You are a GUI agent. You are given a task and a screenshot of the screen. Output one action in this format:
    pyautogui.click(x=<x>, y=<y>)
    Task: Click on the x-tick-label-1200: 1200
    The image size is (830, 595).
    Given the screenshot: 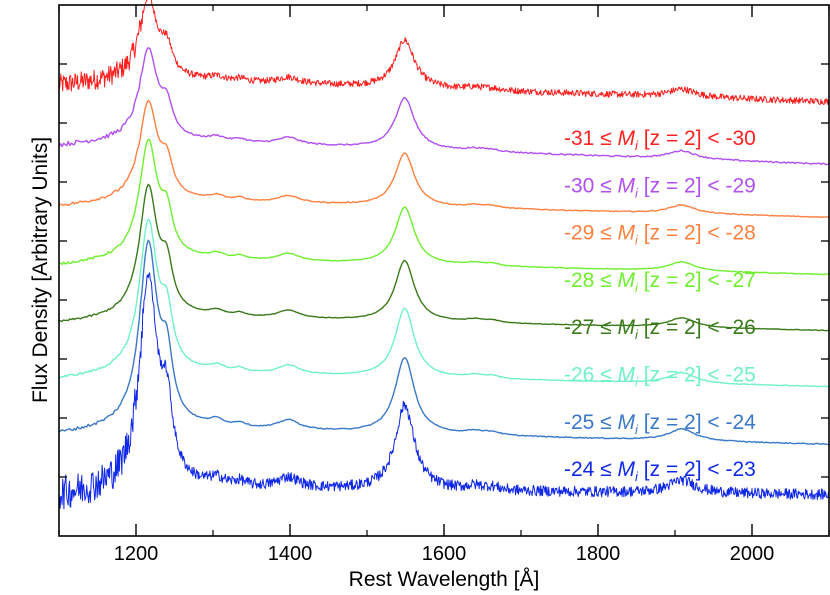 What is the action you would take?
    pyautogui.click(x=136, y=554)
    